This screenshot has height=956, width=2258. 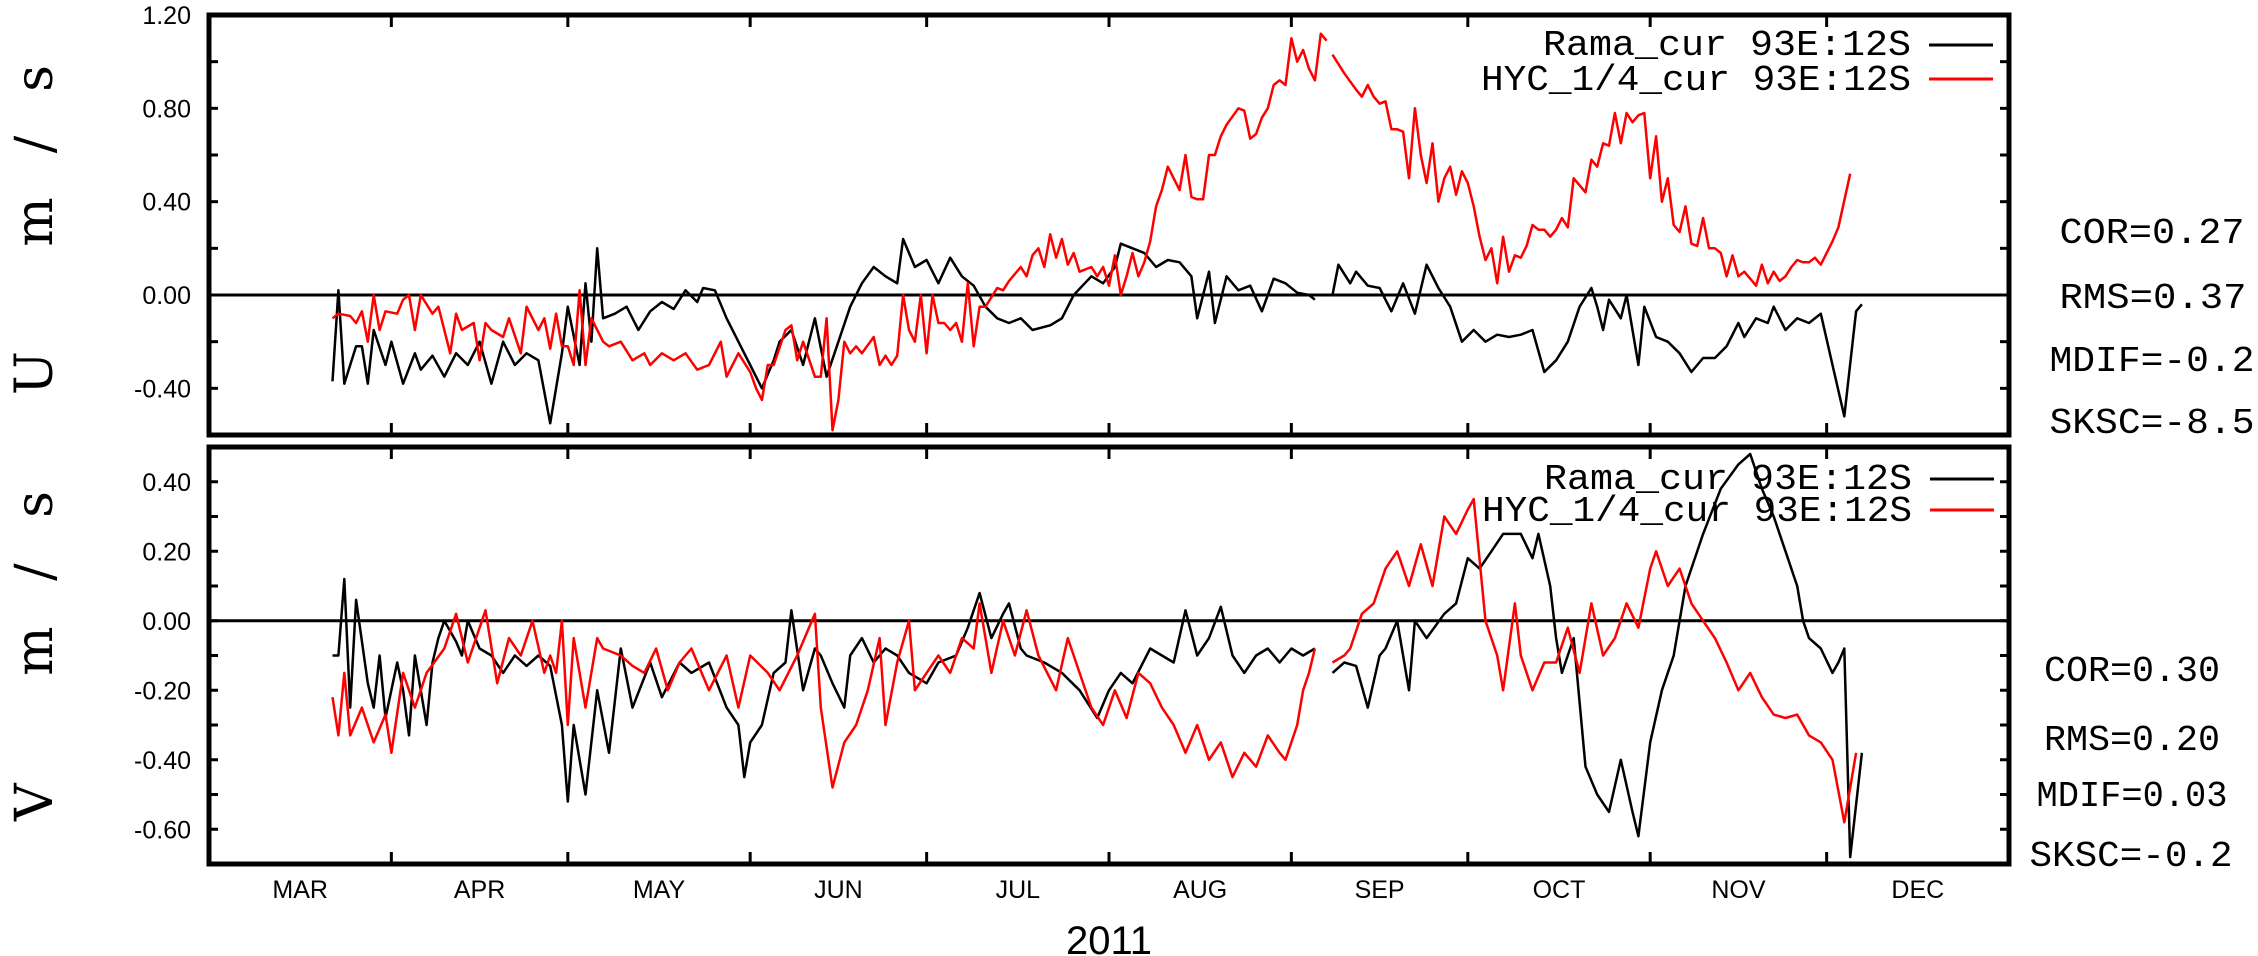 I want to click on u-legend-label-rama: Rama_cur 93E:12S, so click(x=1727, y=45).